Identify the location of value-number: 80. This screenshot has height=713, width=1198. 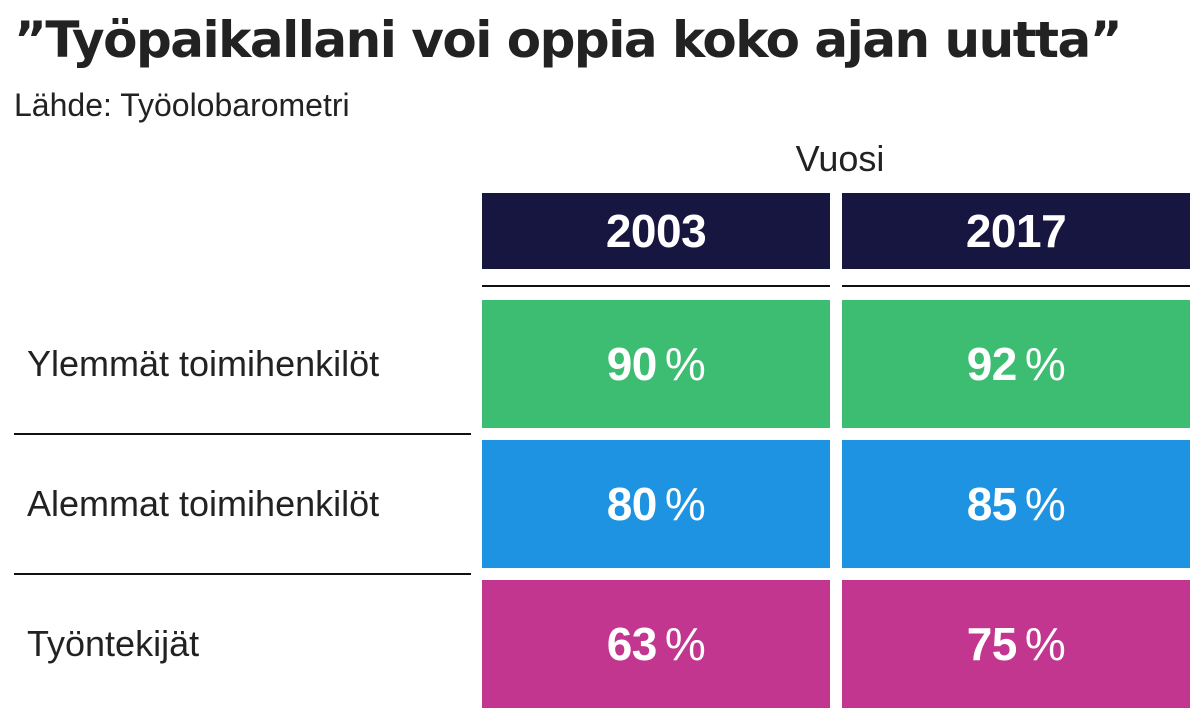
(632, 504).